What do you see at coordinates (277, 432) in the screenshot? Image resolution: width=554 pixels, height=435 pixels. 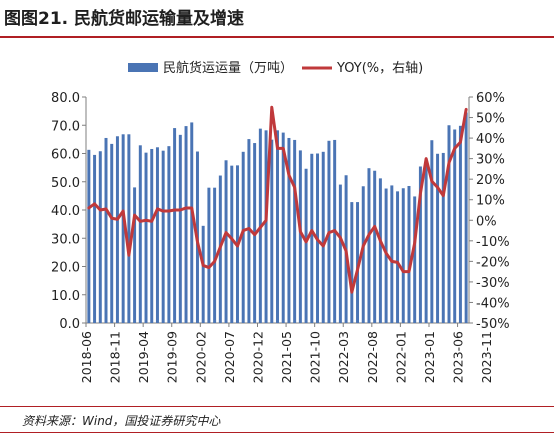 I see `bottom-rule` at bounding box center [277, 432].